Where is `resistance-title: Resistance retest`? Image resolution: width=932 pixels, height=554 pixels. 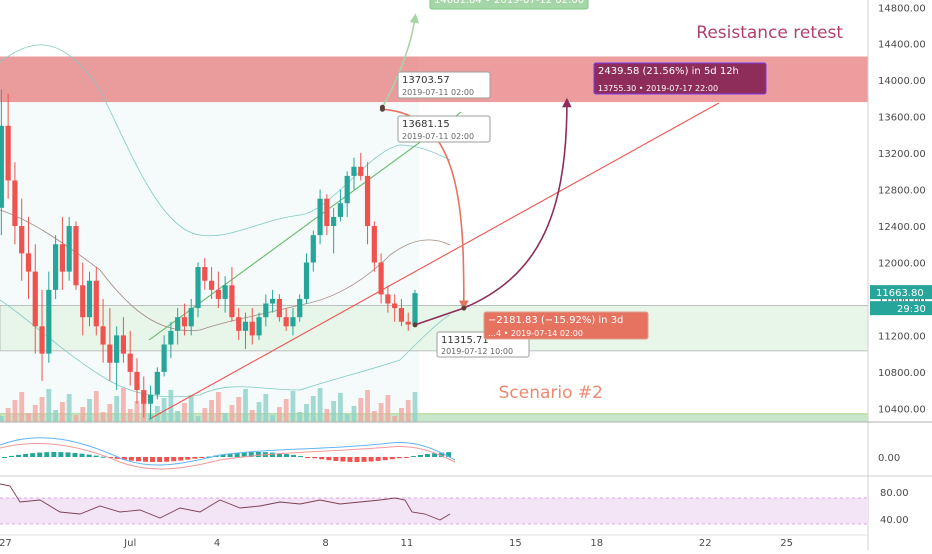
resistance-title: Resistance retest is located at coordinates (769, 33).